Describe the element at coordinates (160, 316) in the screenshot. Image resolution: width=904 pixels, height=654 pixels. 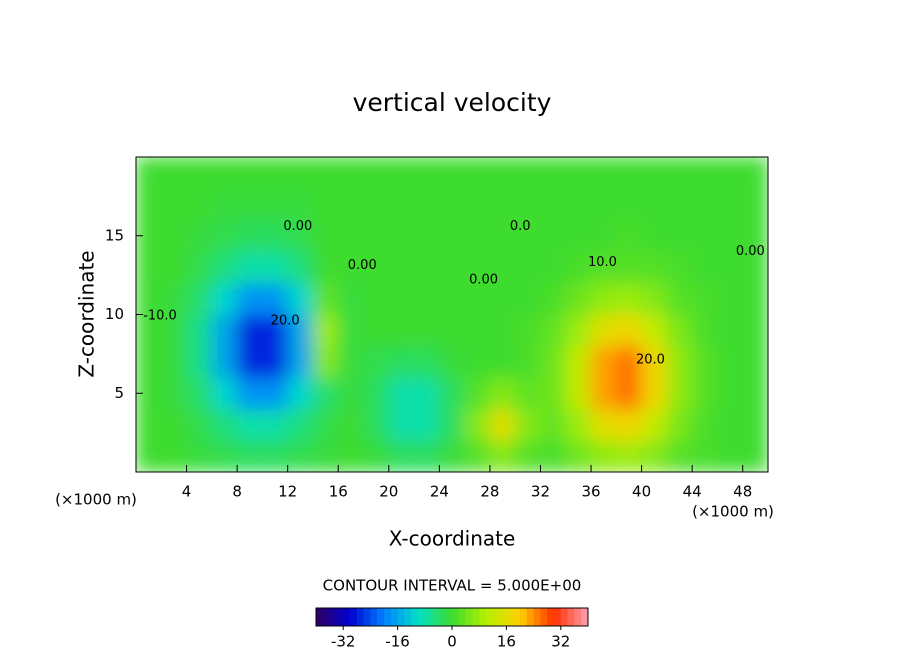
I see `contour-label: -10.0` at that location.